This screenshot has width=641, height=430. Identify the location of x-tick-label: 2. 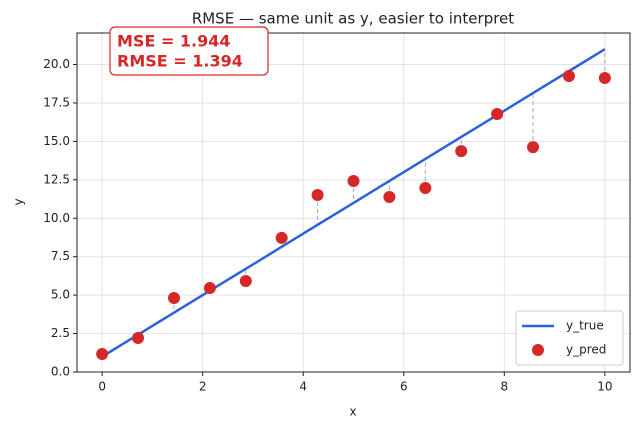
(203, 387).